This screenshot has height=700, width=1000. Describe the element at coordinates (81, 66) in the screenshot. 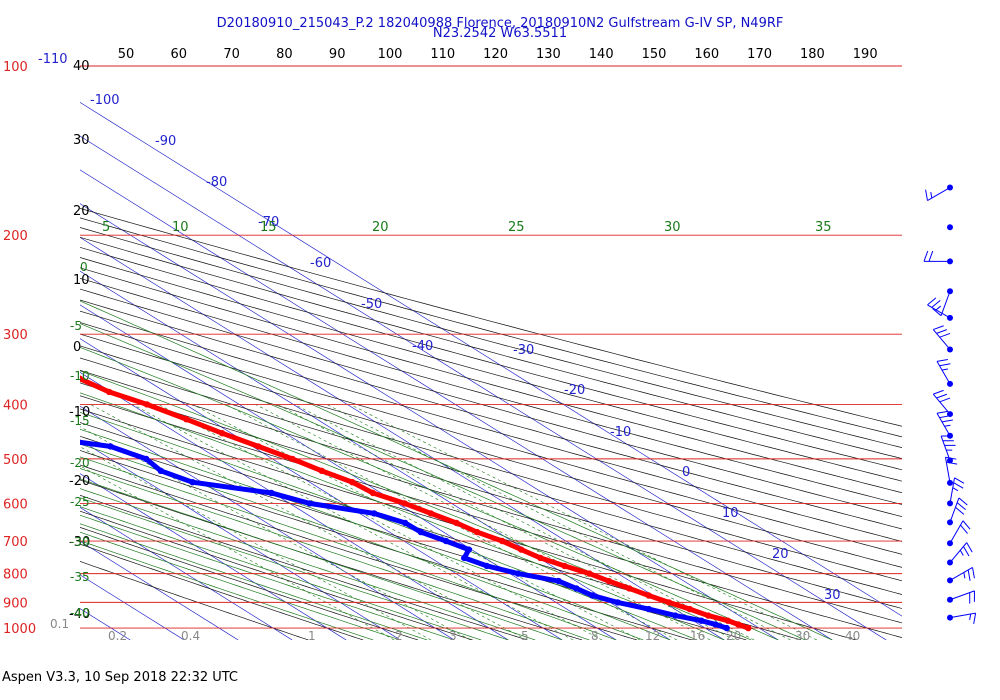

I see `theta-label: 40` at that location.